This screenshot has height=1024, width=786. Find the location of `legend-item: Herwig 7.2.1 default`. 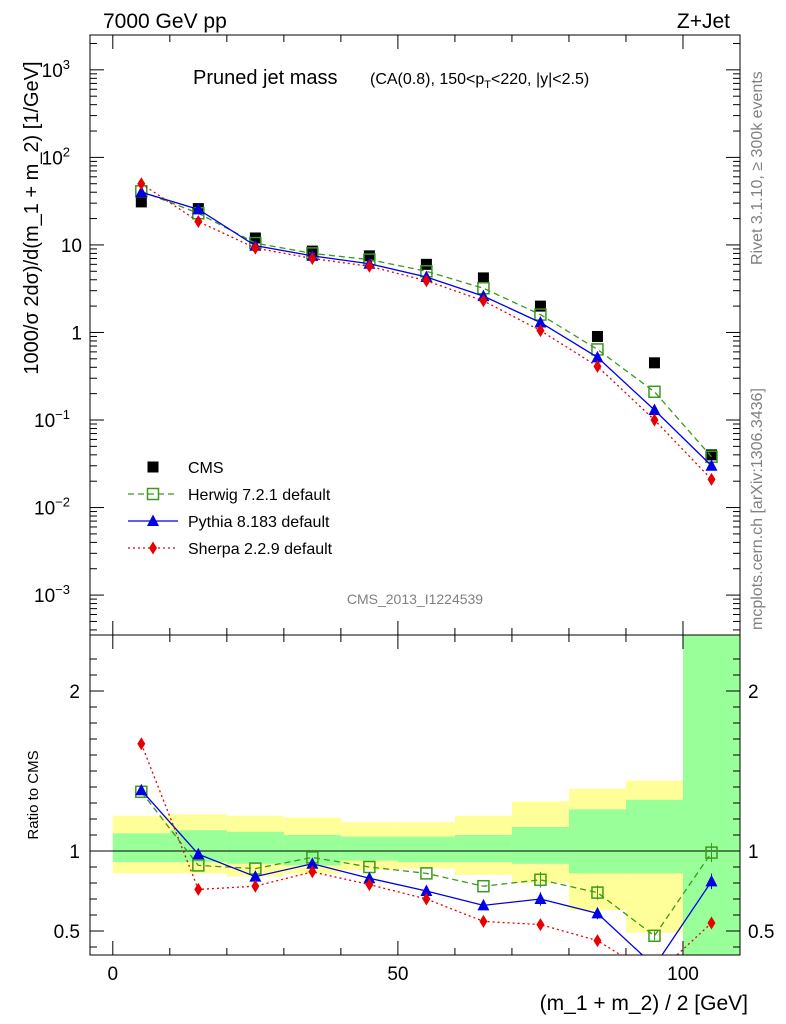

legend-item: Herwig 7.2.1 default is located at coordinates (229, 495).